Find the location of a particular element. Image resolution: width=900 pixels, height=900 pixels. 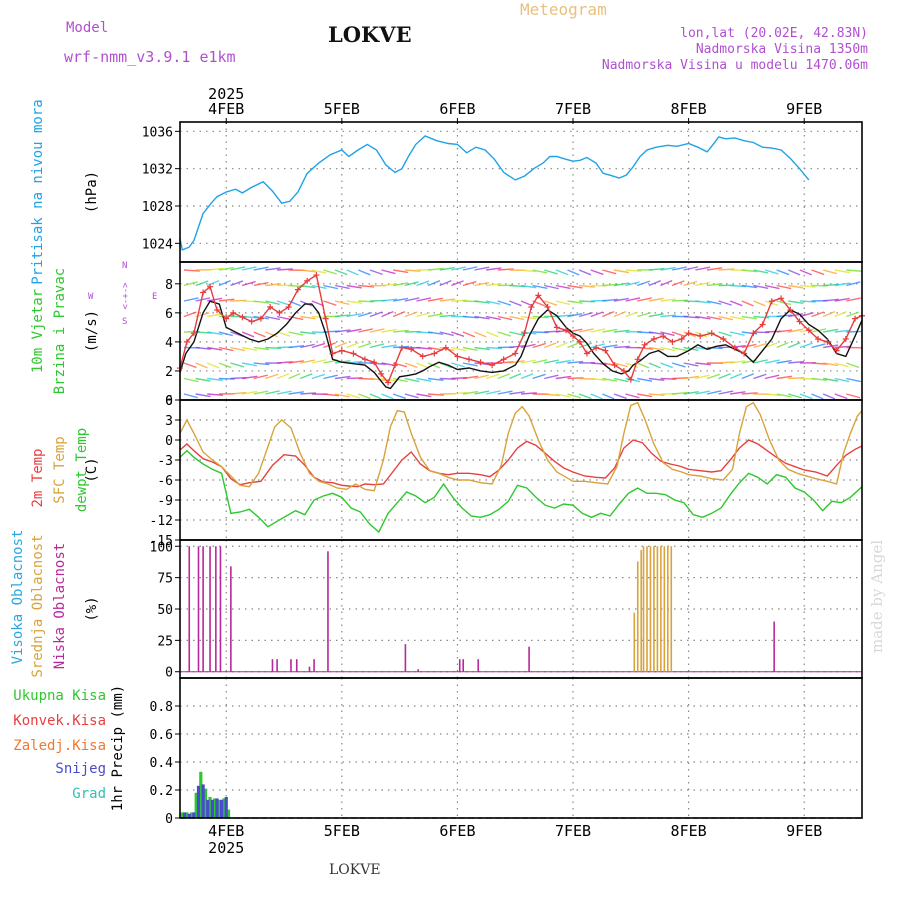

panel-unit: (C) is located at coordinates (92, 469).